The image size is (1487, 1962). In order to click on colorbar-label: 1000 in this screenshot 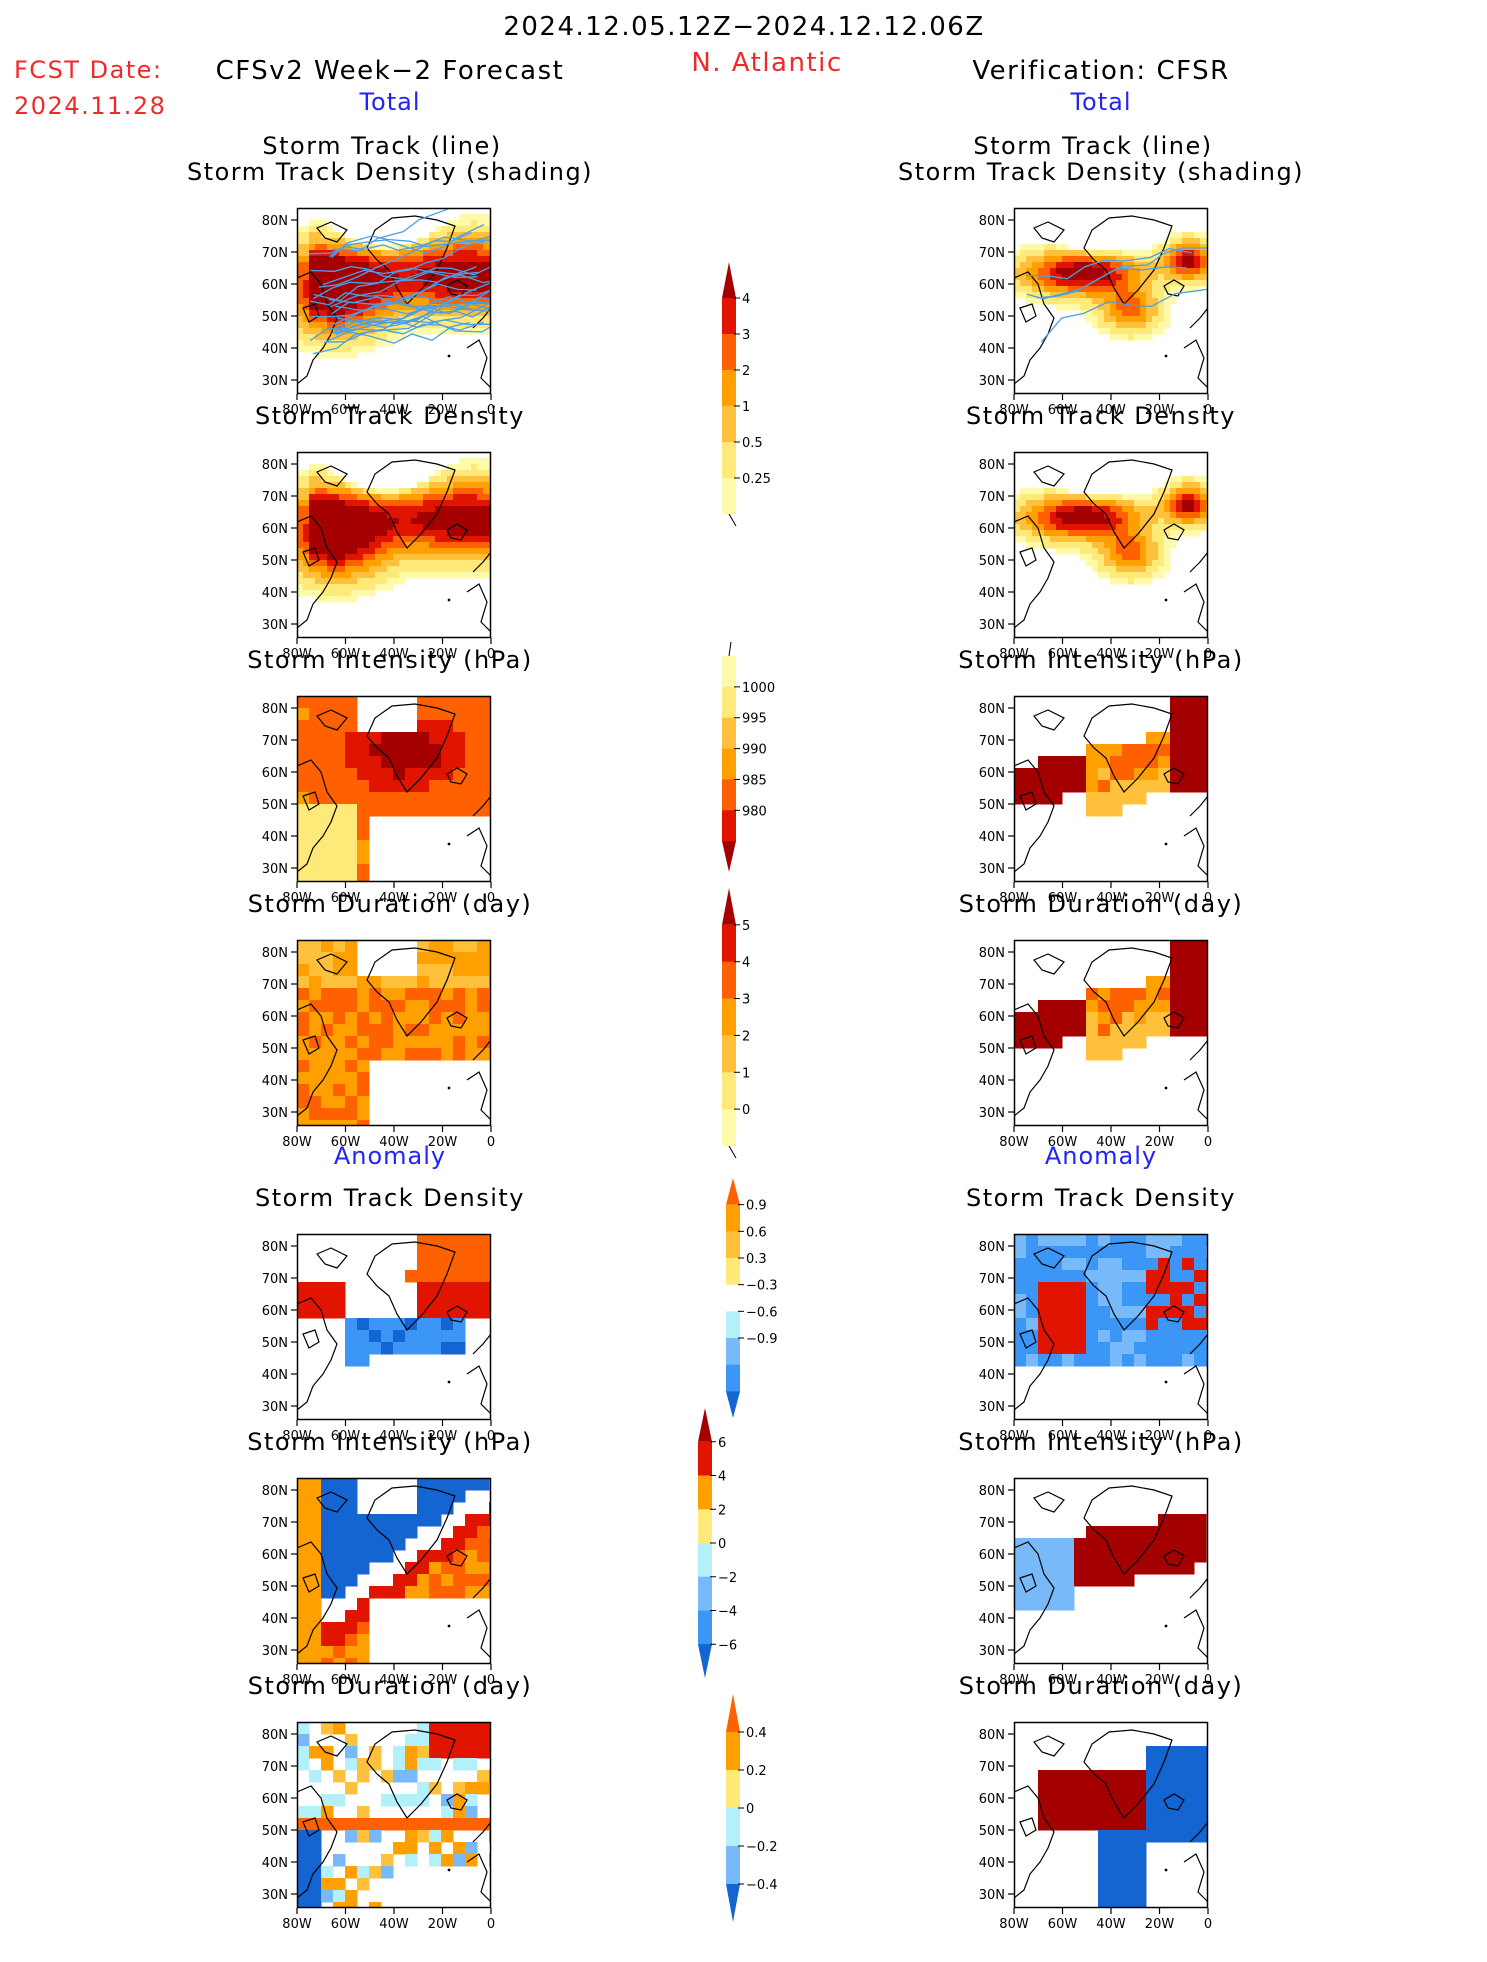, I will do `click(758, 688)`.